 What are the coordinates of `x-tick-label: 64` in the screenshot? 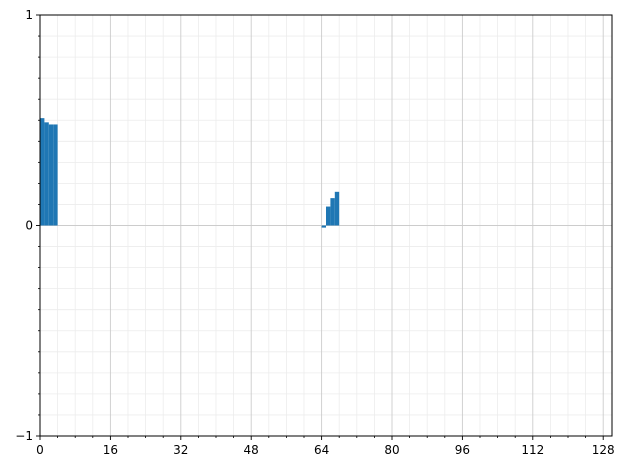 It's located at (321, 450).